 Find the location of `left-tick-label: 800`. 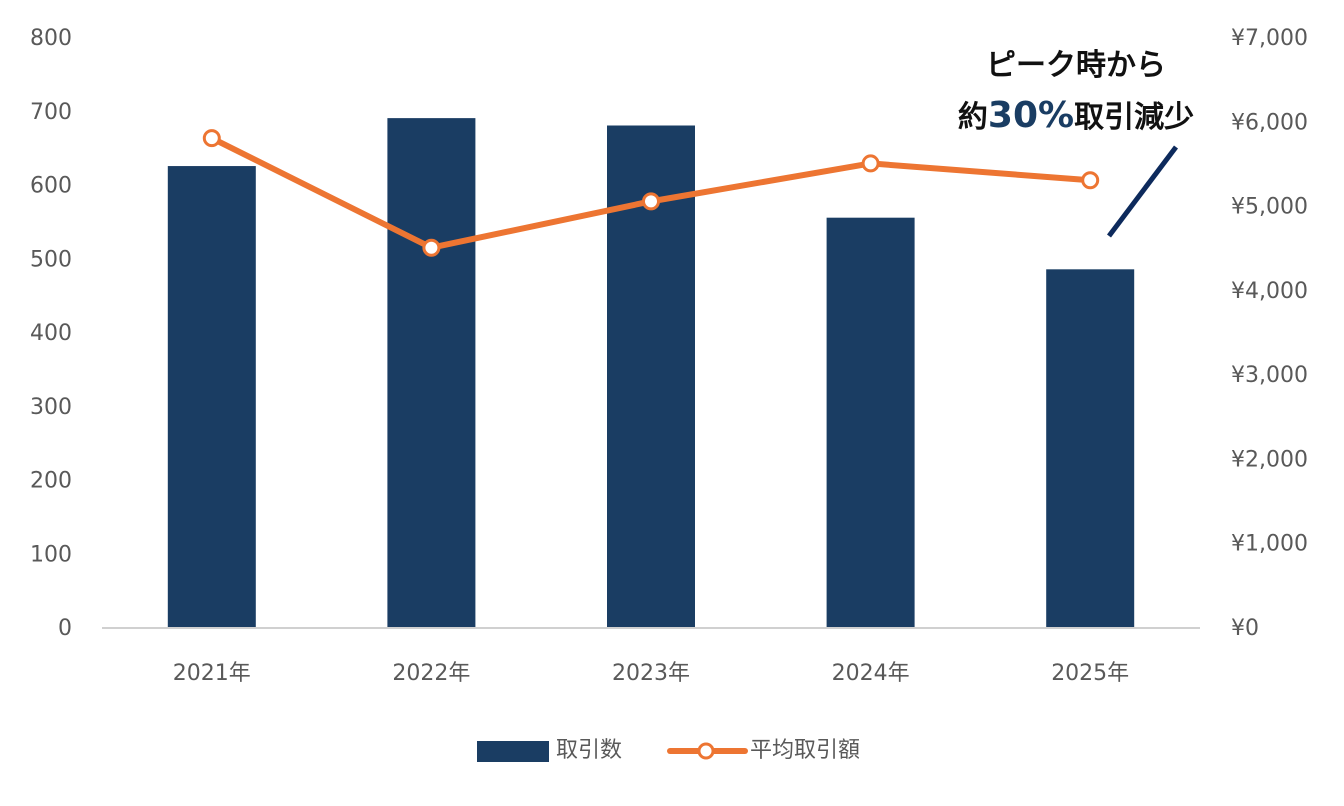

left-tick-label: 800 is located at coordinates (51, 38).